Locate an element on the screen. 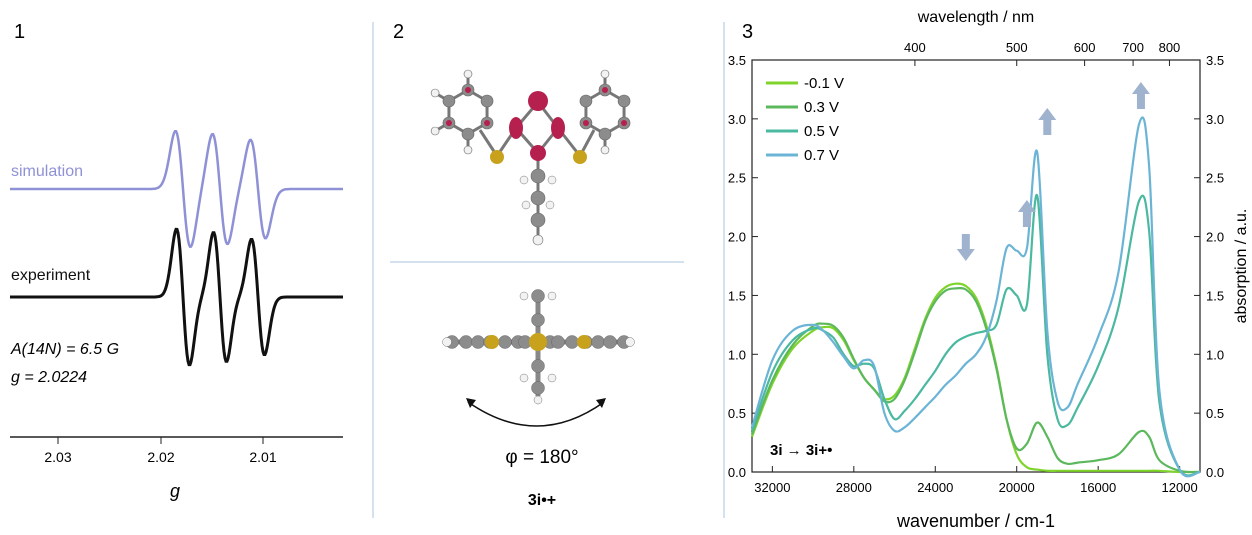  legend-label: 0.3 V is located at coordinates (821, 107).